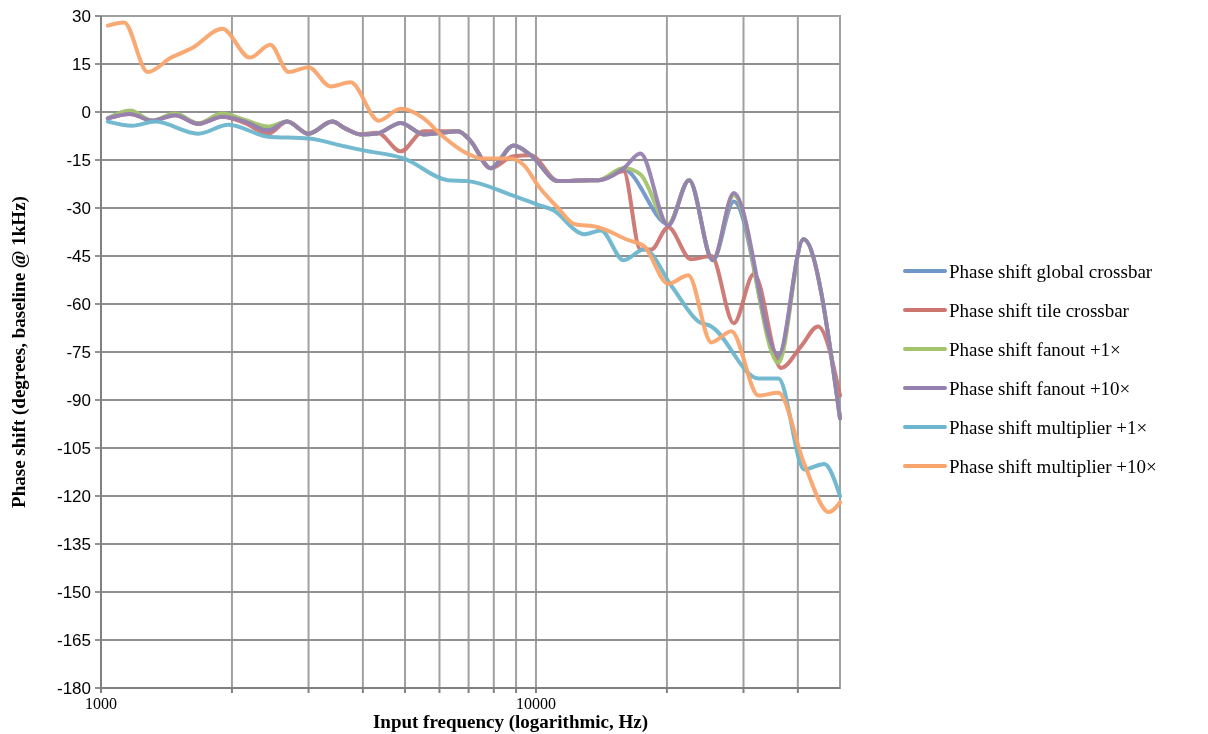 The image size is (1208, 734). Describe the element at coordinates (73, 448) in the screenshot. I see `y-tick-label: -105` at that location.